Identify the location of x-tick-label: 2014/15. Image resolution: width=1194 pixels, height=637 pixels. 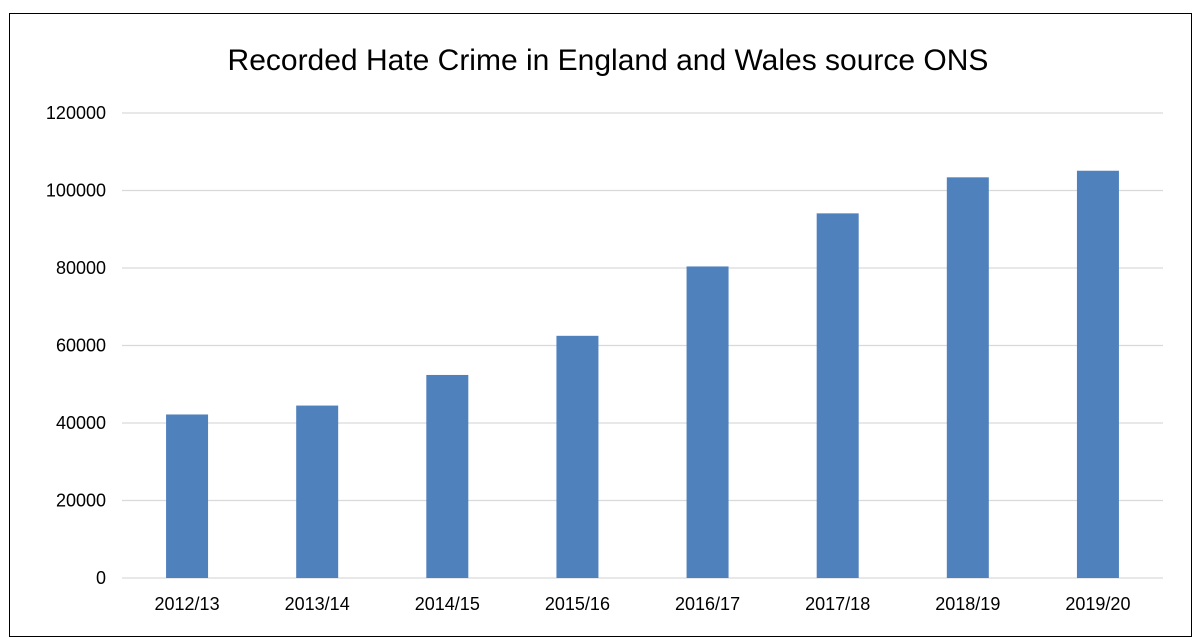
(447, 604).